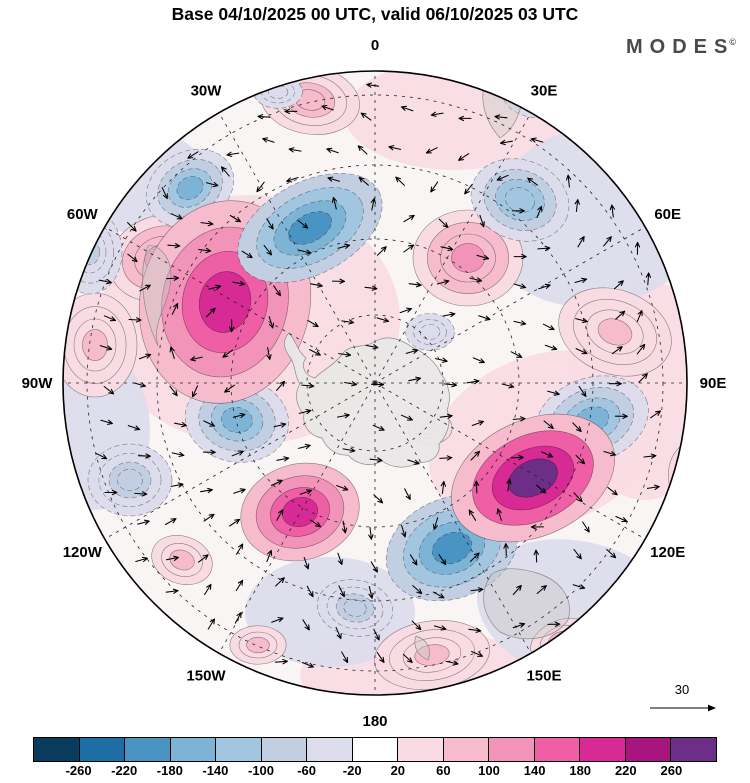 Image resolution: width=750 pixels, height=783 pixels. Describe the element at coordinates (526, 604) in the screenshot. I see `land-australia` at that location.